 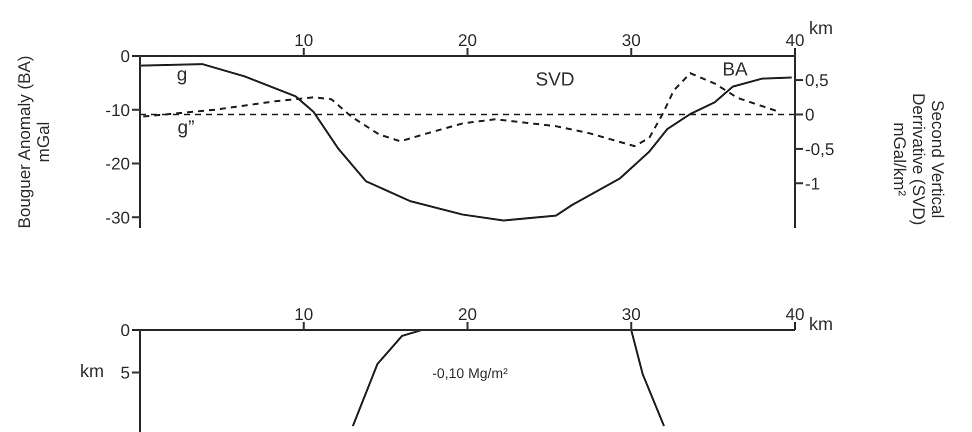 I want to click on y-tick-label: 5, so click(x=125, y=373).